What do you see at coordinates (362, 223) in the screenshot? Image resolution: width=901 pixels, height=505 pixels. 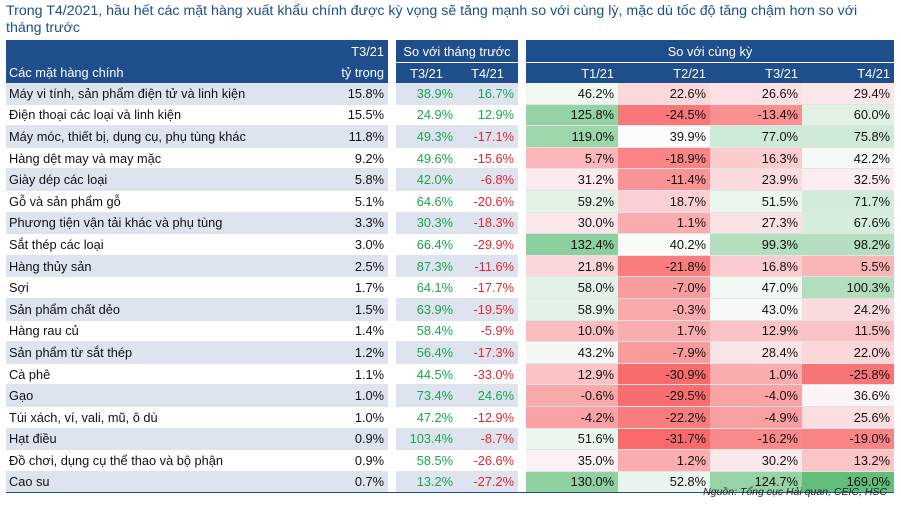 I see `share-cell: 3.3%` at bounding box center [362, 223].